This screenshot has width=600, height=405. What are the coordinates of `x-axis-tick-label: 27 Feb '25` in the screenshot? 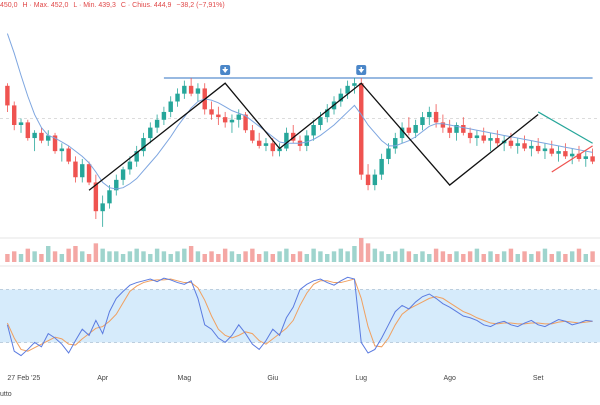 It's located at (23, 378).